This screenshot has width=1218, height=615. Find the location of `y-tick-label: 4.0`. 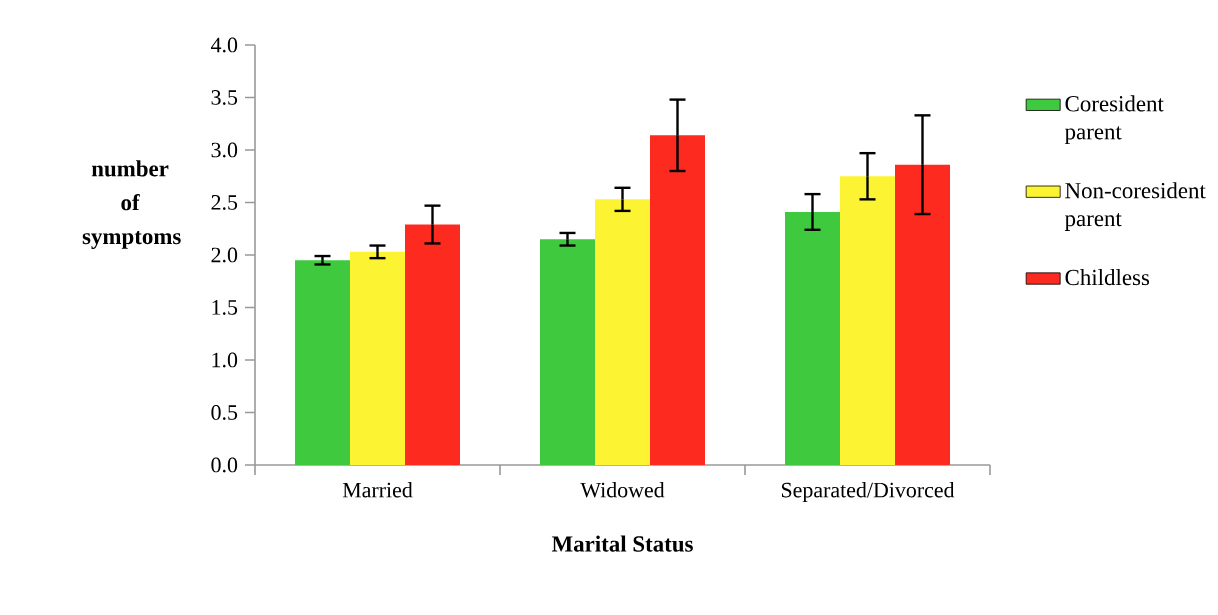

y-tick-label: 4.0 is located at coordinates (224, 45).